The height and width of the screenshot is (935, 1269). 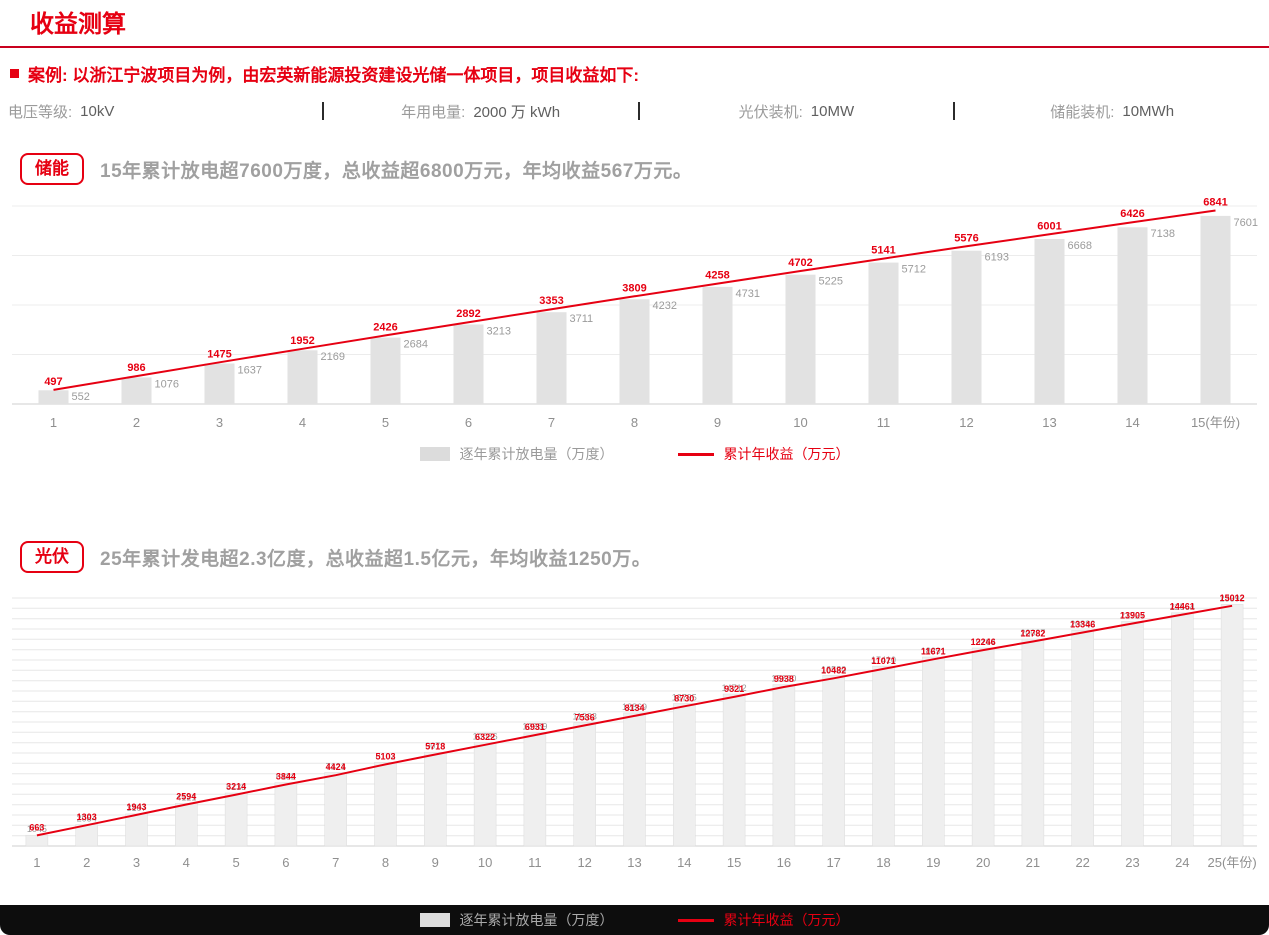 I want to click on param-value: 10MW, so click(x=832, y=111).